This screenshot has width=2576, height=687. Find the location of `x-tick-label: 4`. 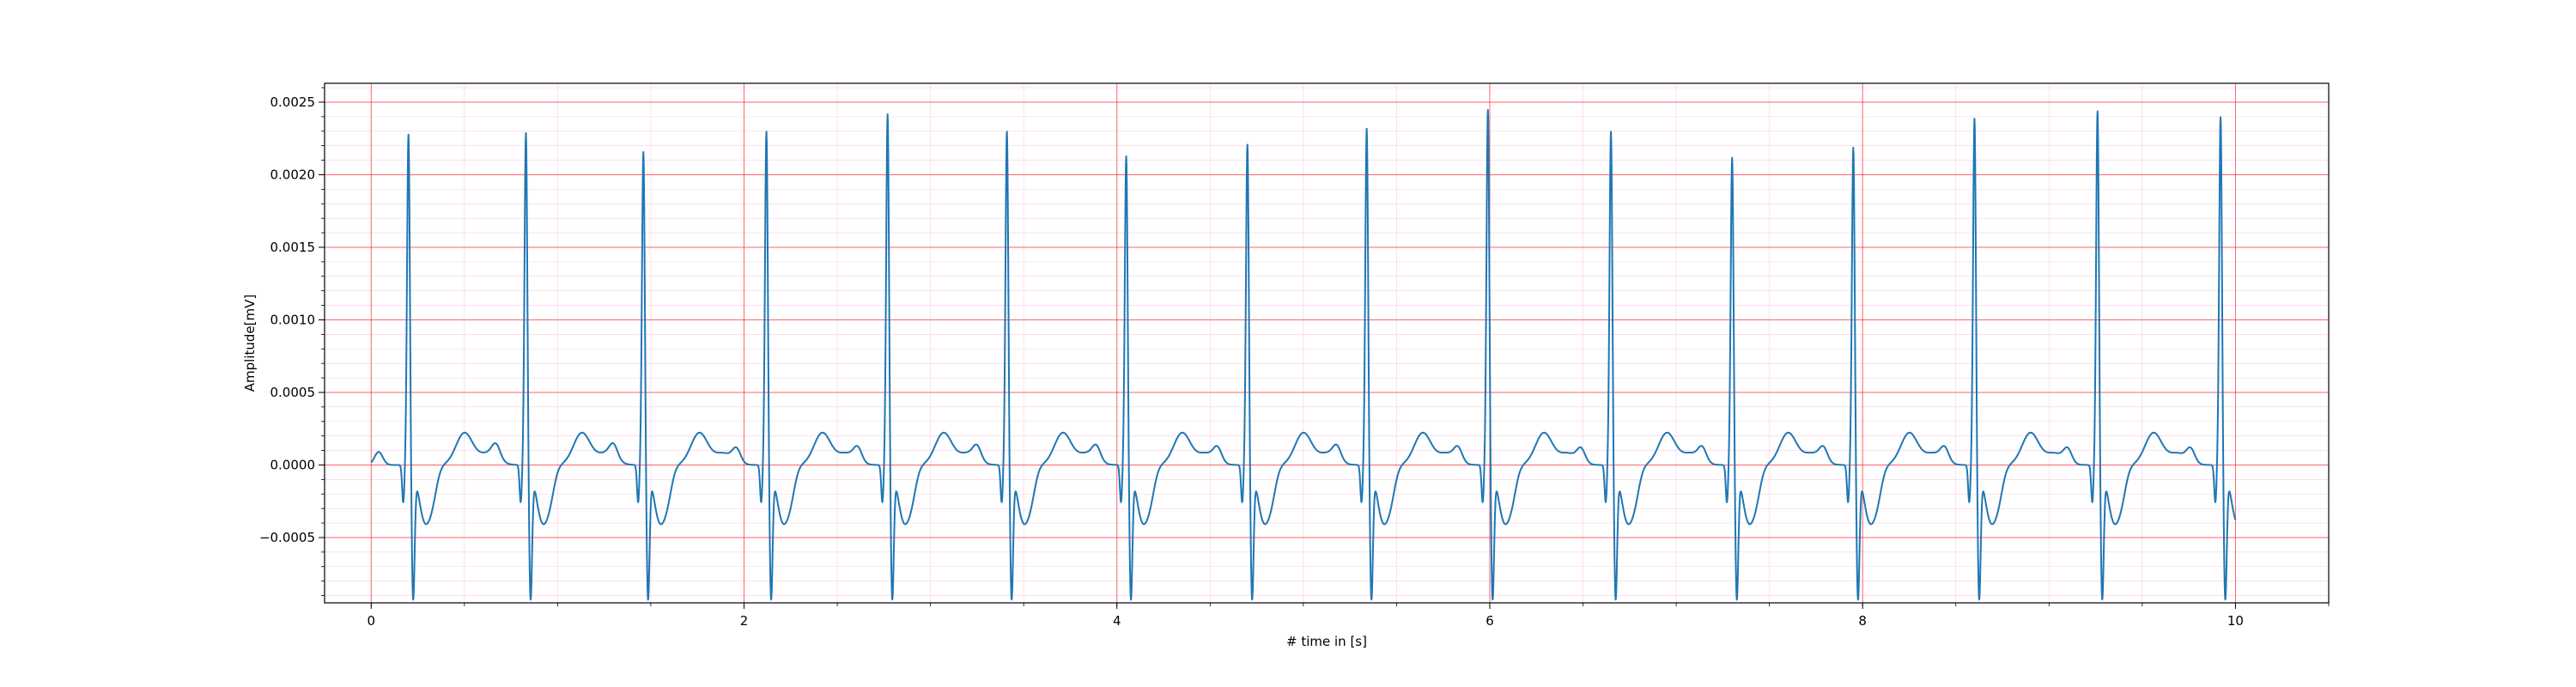

x-tick-label: 4 is located at coordinates (1117, 621).